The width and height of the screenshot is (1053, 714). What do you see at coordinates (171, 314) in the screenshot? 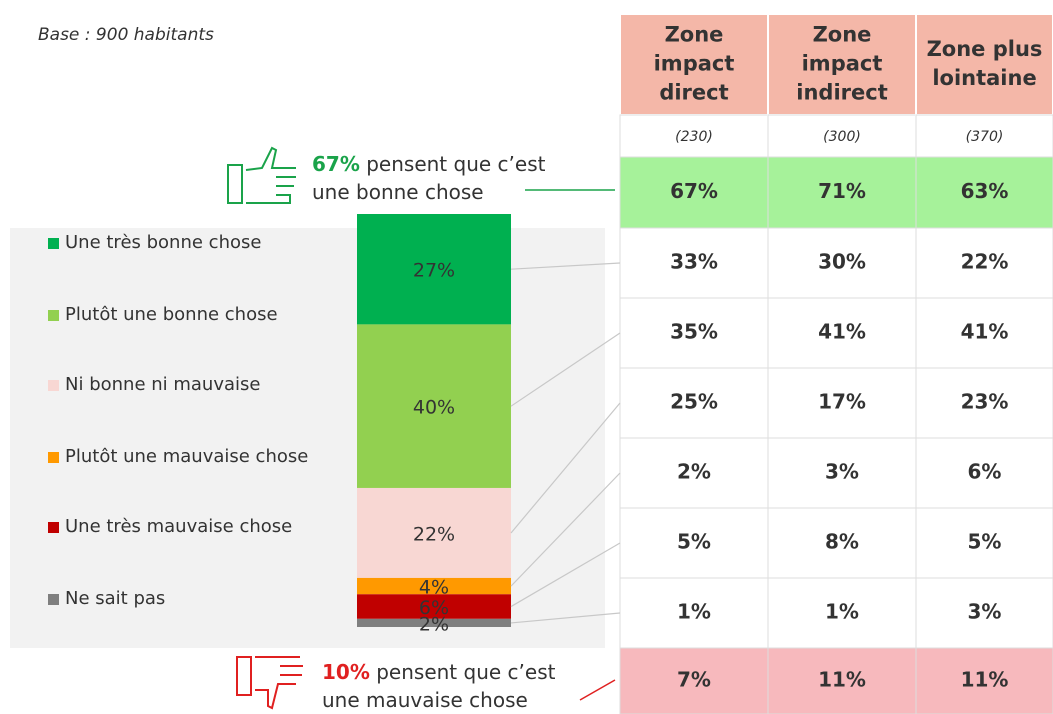
I see `legend-label: Plutôt une bonne chose` at bounding box center [171, 314].